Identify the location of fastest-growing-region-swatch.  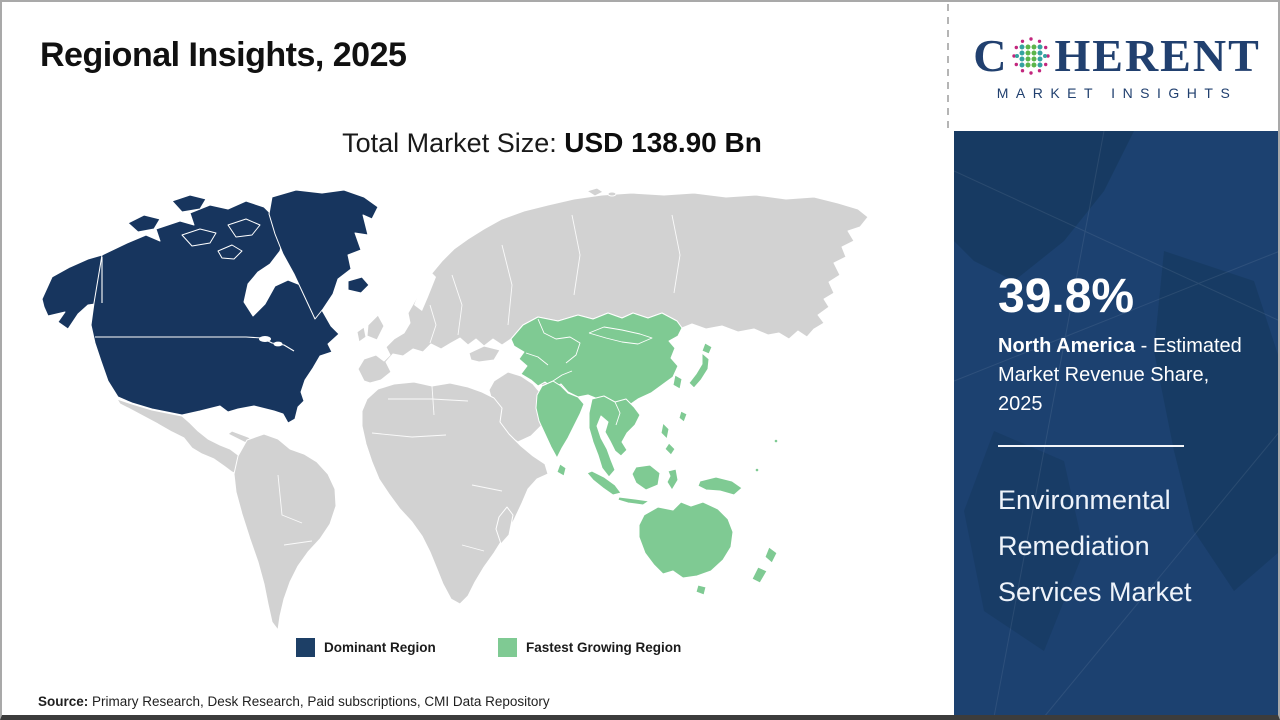
(507, 647).